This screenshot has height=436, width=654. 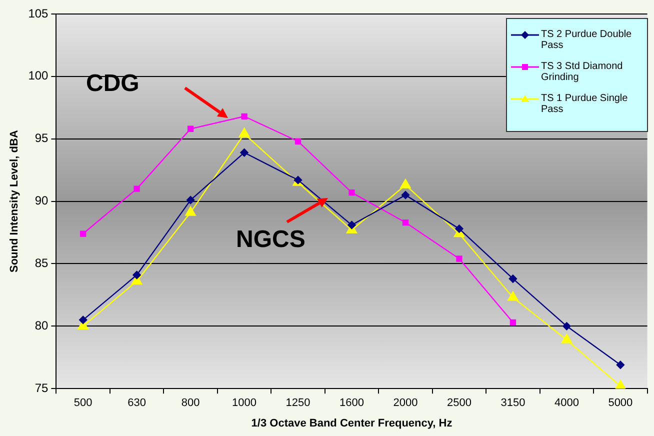 I want to click on x-tick-label: 1250, so click(x=298, y=403).